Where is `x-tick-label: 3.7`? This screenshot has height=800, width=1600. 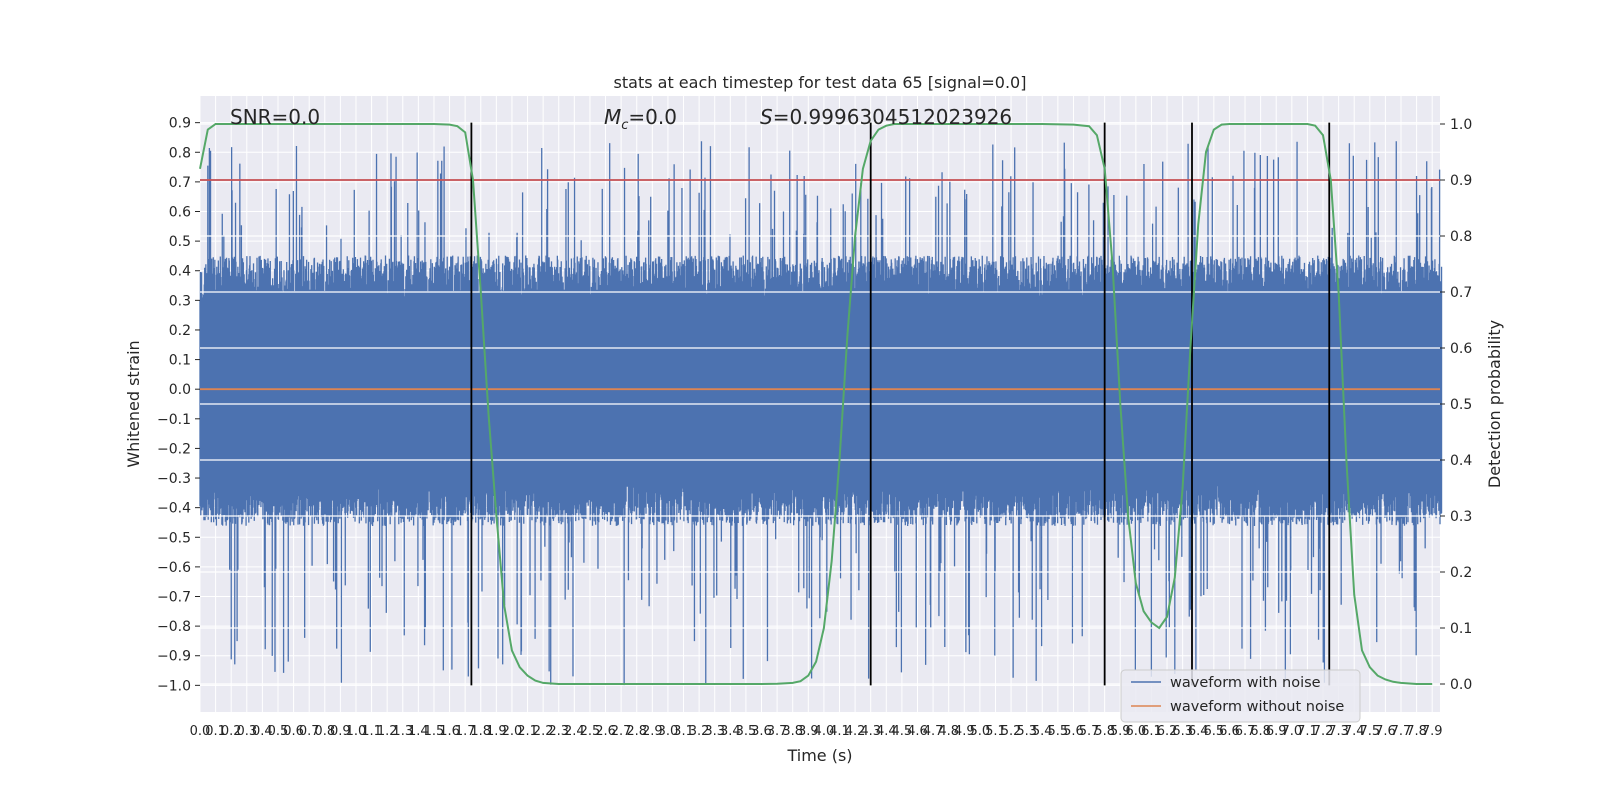
x-tick-label: 3.7 is located at coordinates (777, 731).